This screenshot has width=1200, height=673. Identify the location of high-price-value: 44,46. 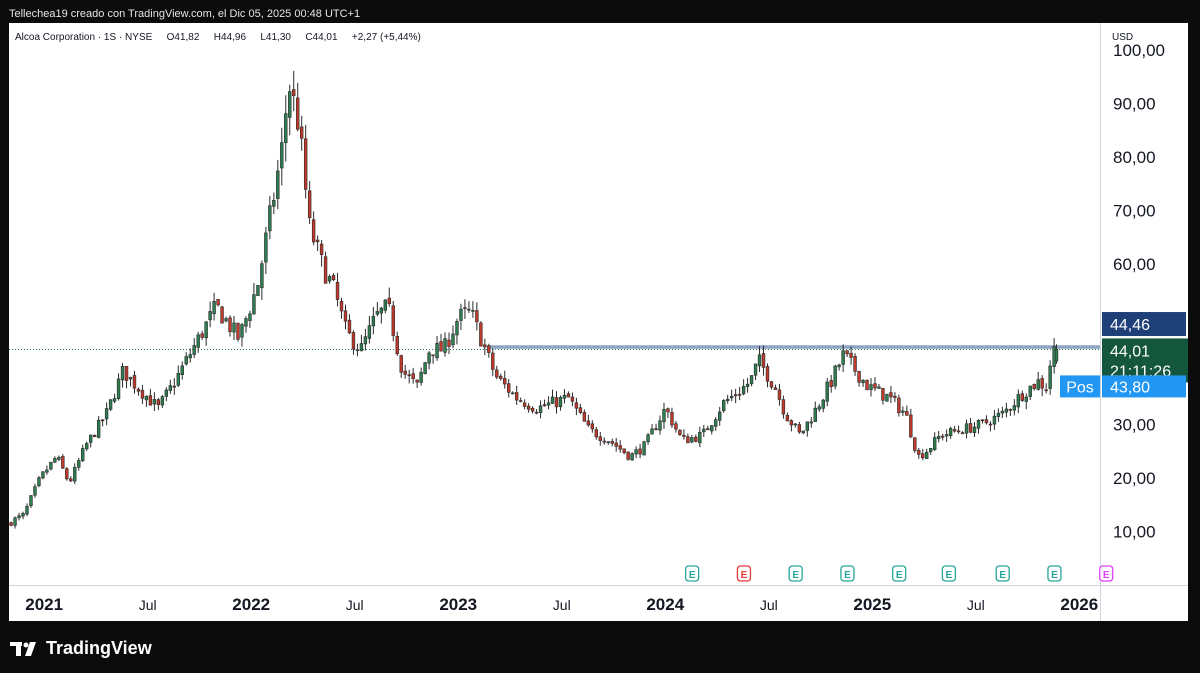
(1130, 325).